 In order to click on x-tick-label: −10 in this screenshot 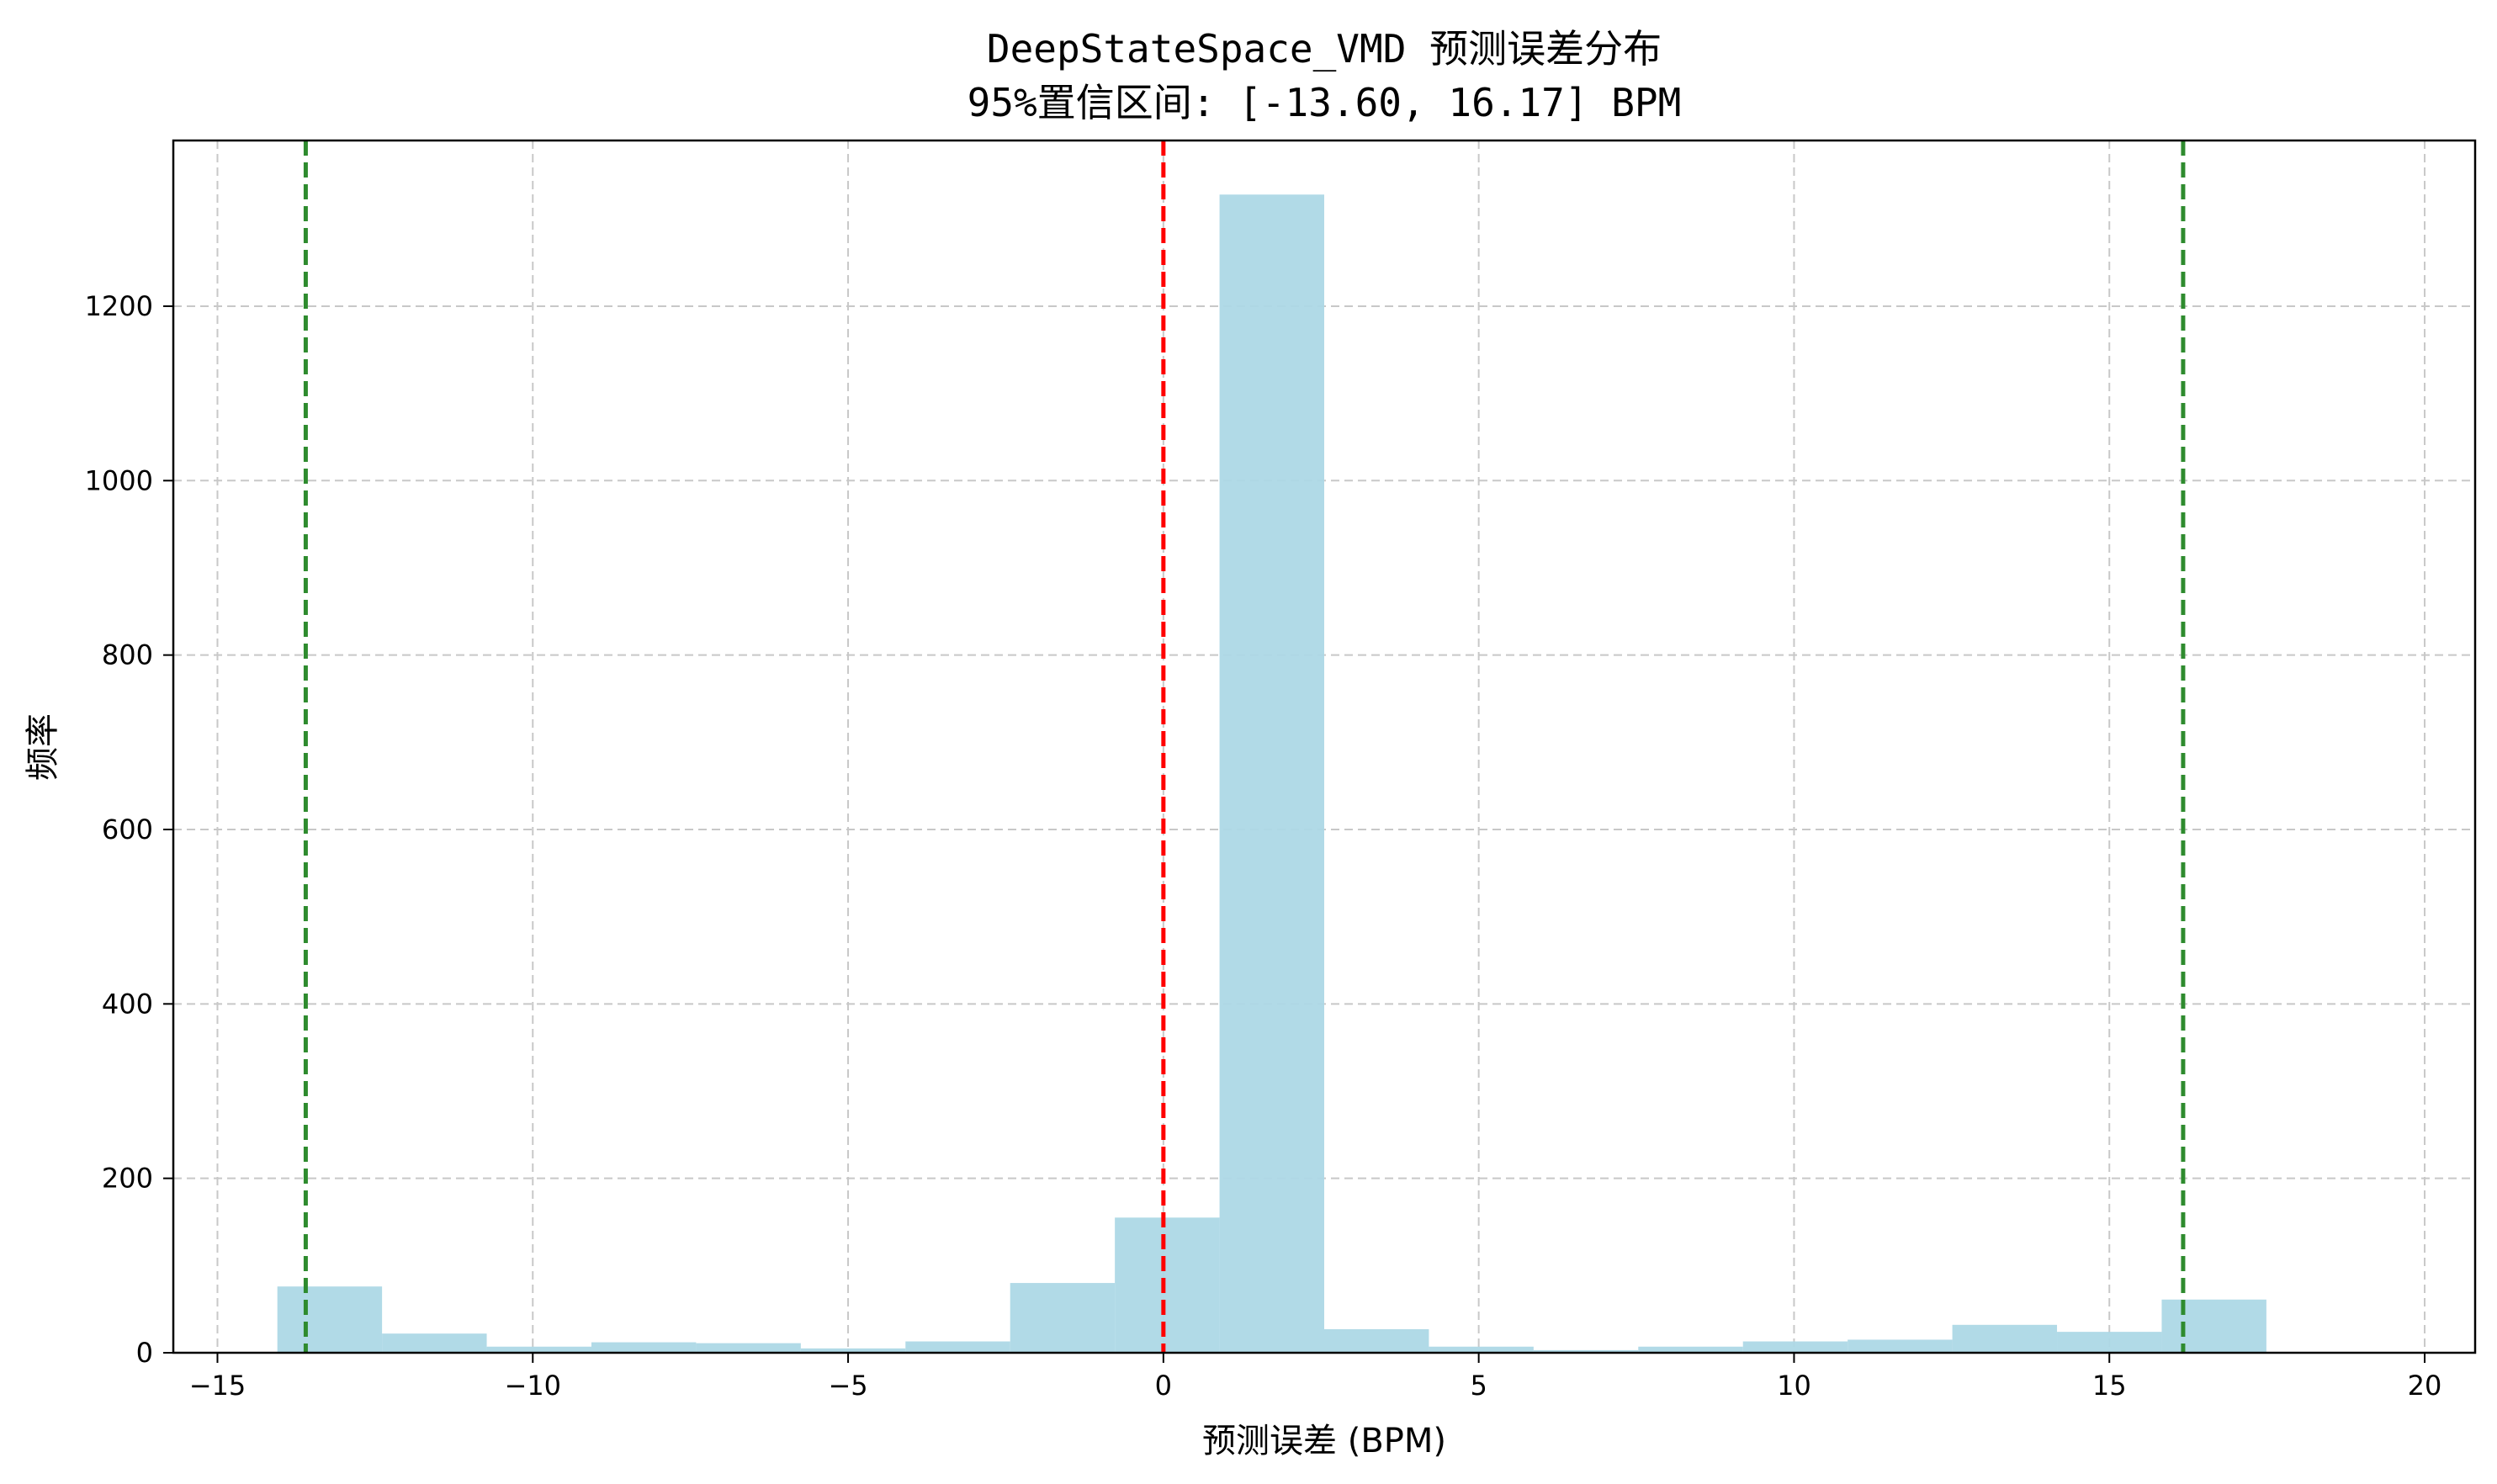, I will do `click(534, 1386)`.